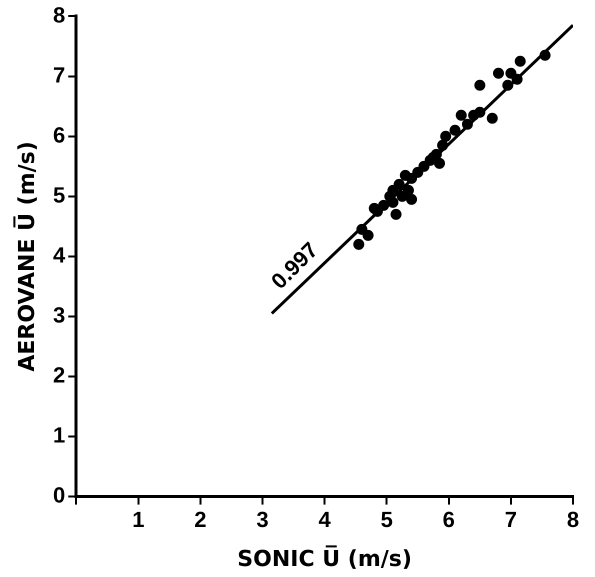  What do you see at coordinates (325, 519) in the screenshot?
I see `x-tick-label: 4` at bounding box center [325, 519].